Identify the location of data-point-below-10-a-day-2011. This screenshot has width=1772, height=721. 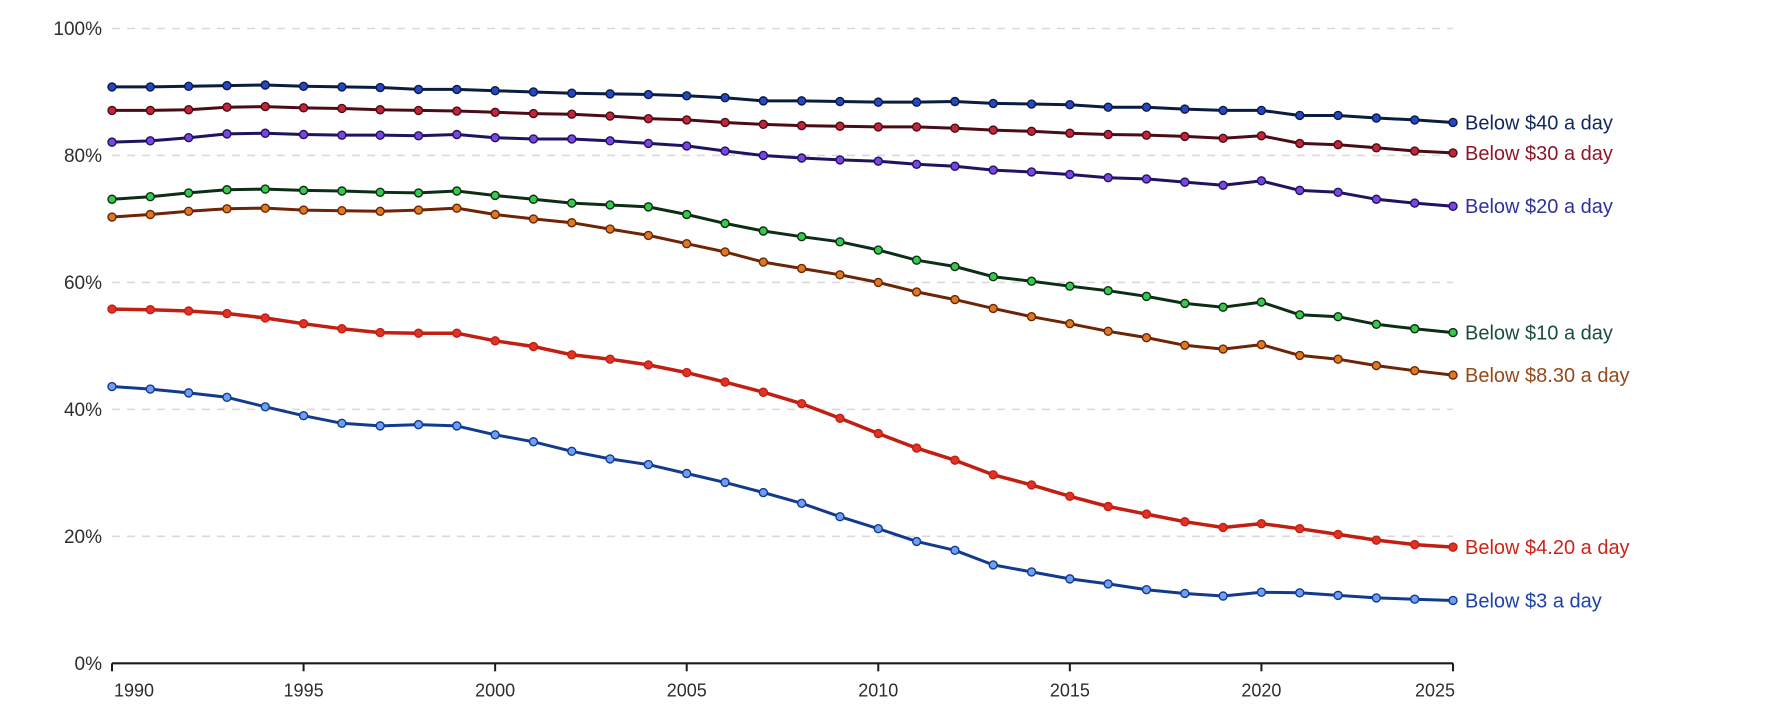
(916, 260).